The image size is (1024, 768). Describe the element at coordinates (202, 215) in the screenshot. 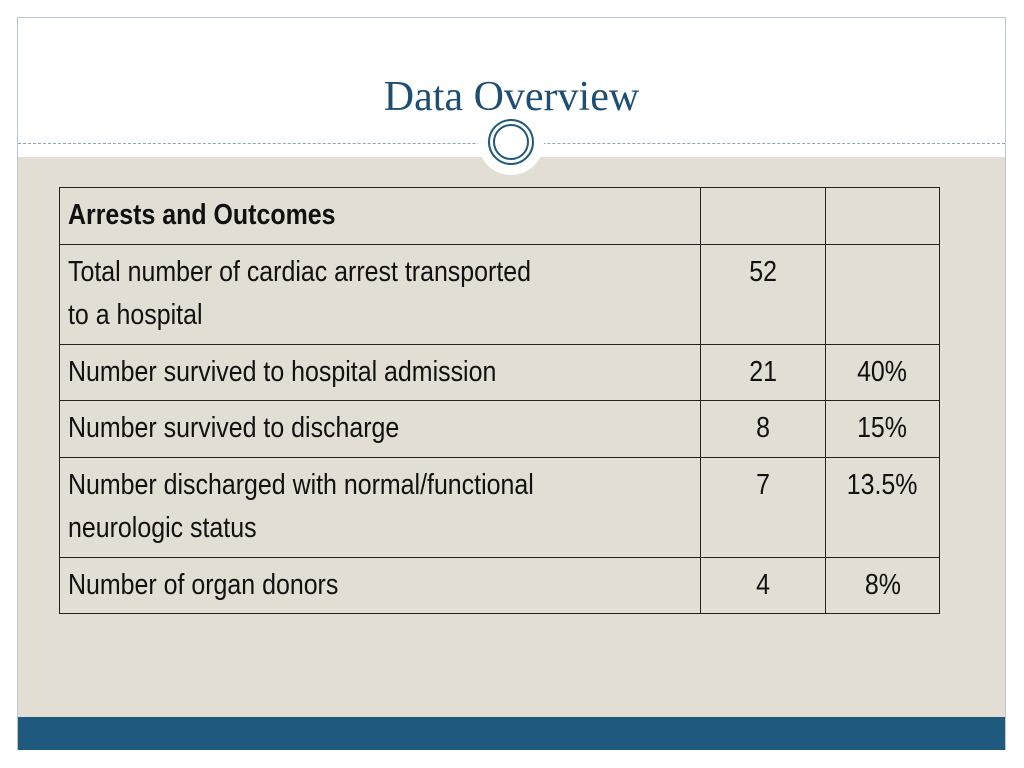

I see `header-label: Arrests and Outcomes` at that location.